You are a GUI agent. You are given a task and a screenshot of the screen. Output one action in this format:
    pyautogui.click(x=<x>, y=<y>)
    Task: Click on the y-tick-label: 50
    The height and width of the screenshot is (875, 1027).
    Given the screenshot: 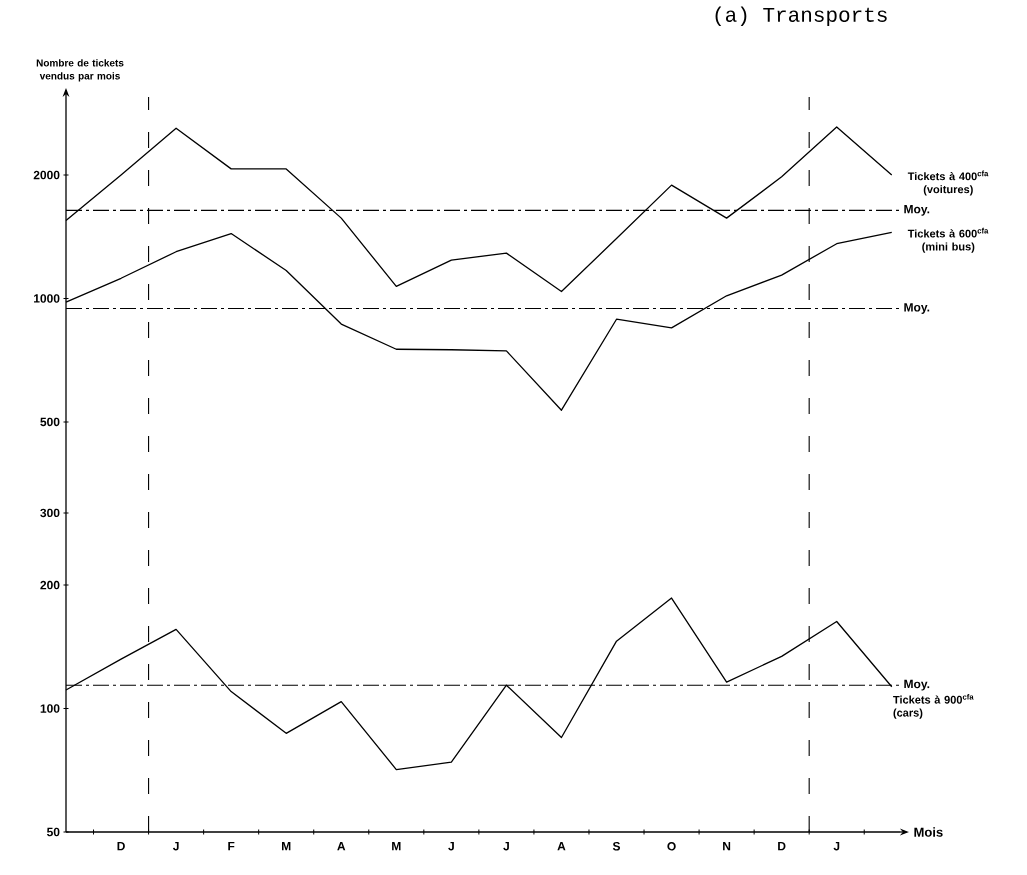 What is the action you would take?
    pyautogui.click(x=53, y=832)
    